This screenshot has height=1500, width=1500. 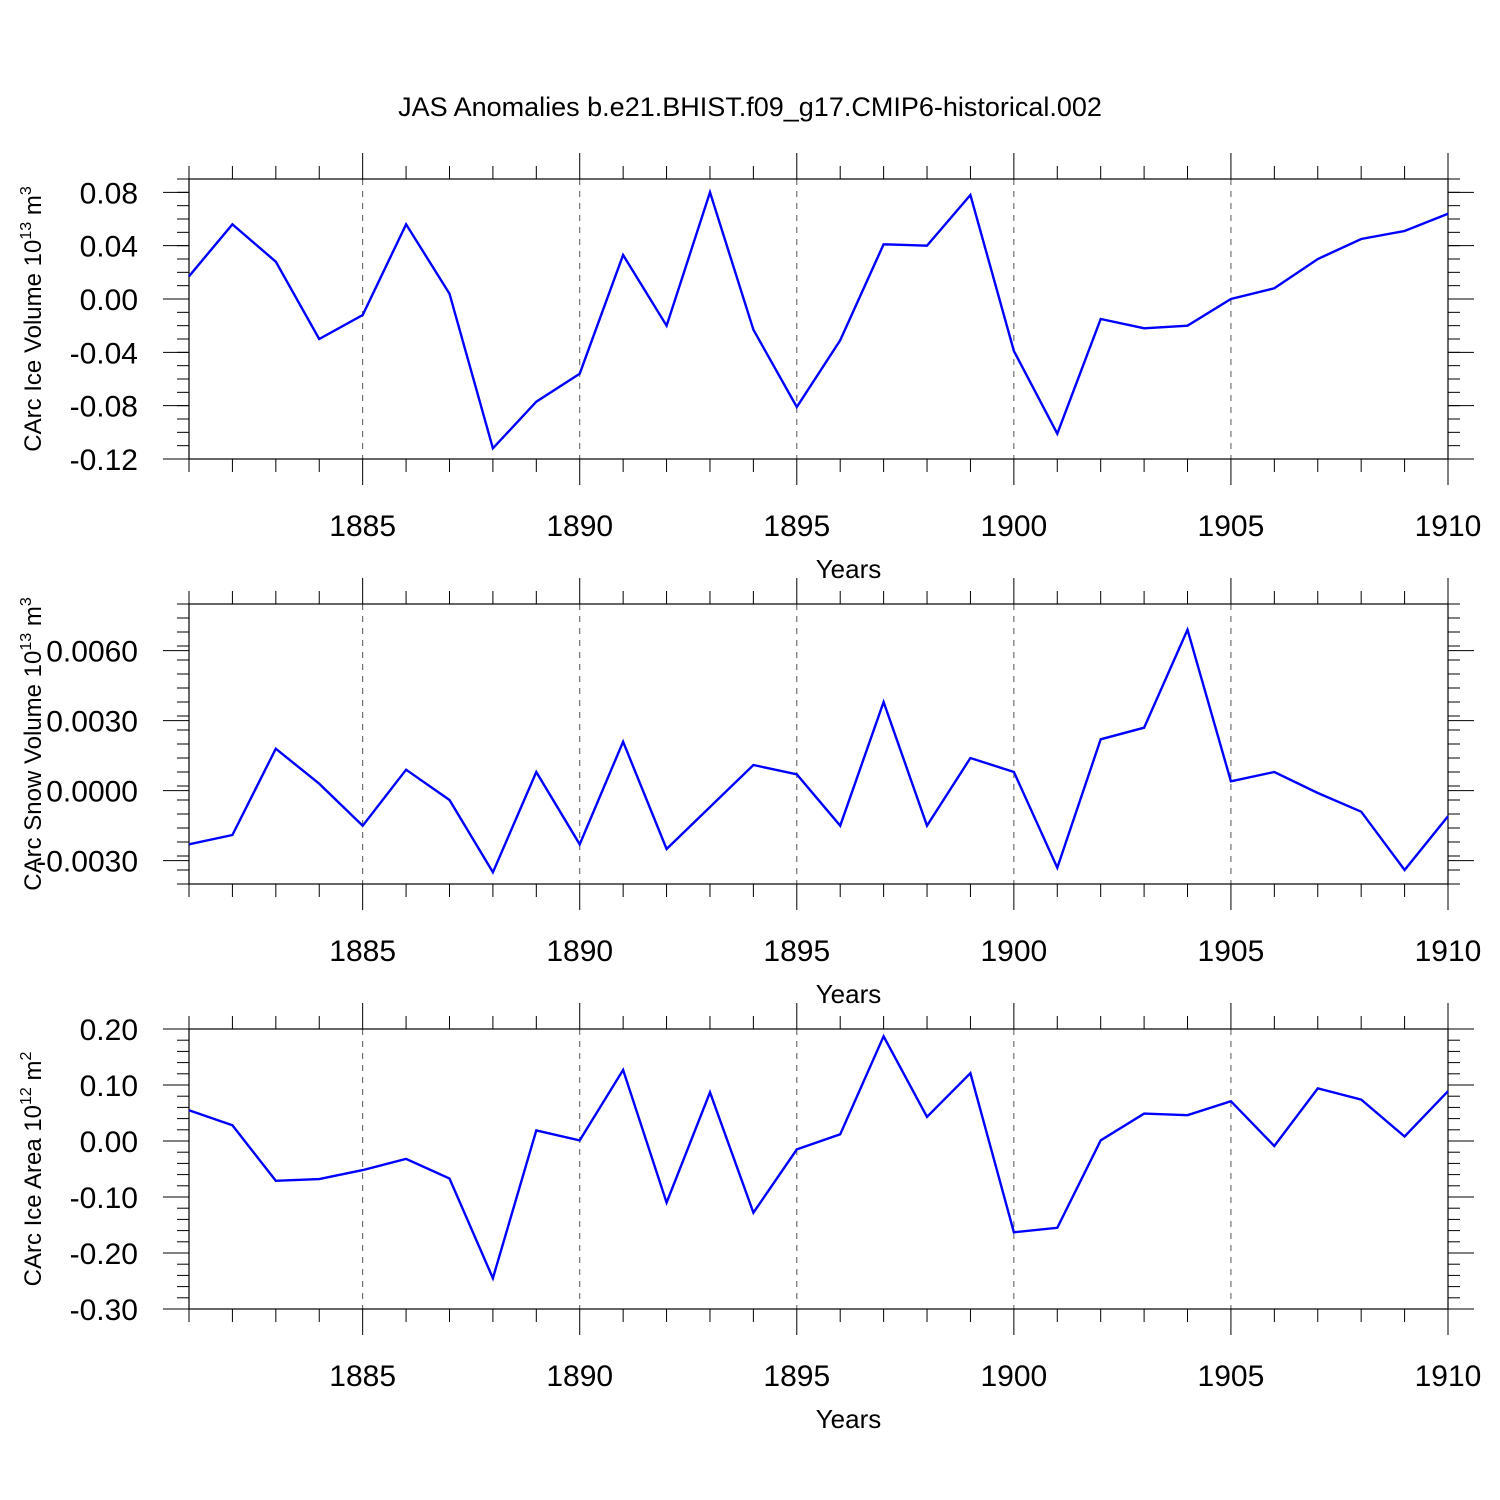 What do you see at coordinates (109, 247) in the screenshot?
I see `y-tick-label: 0.04` at bounding box center [109, 247].